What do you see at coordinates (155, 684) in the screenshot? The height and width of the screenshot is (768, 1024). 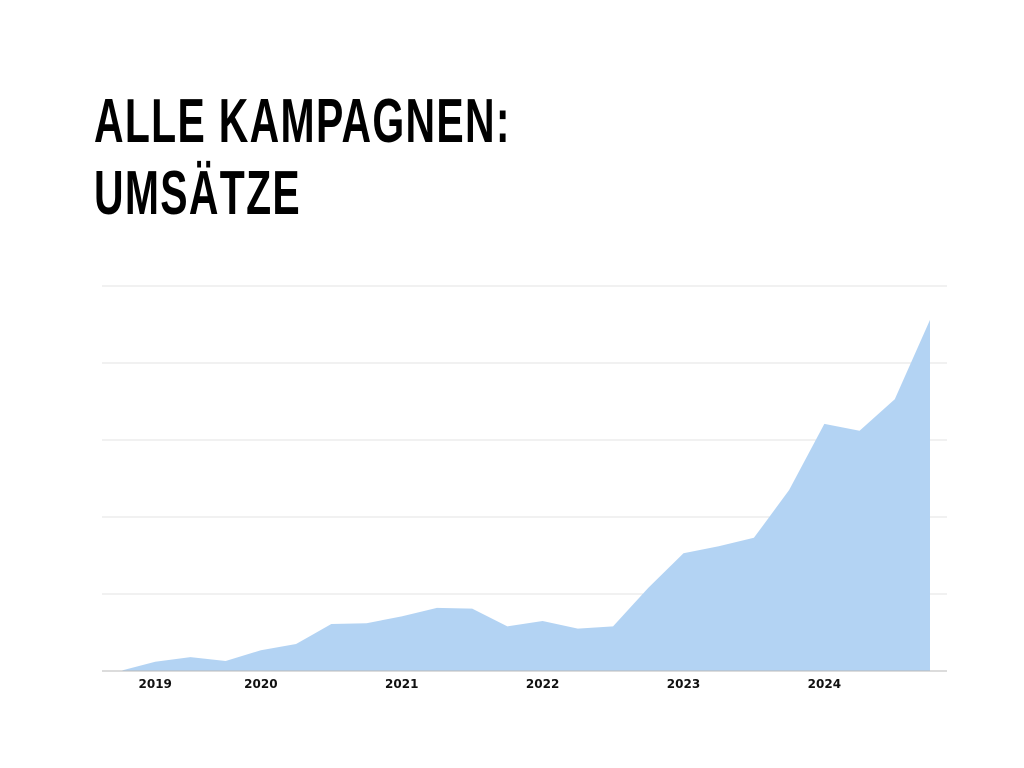 I see `x-tick-label: 2019` at bounding box center [155, 684].